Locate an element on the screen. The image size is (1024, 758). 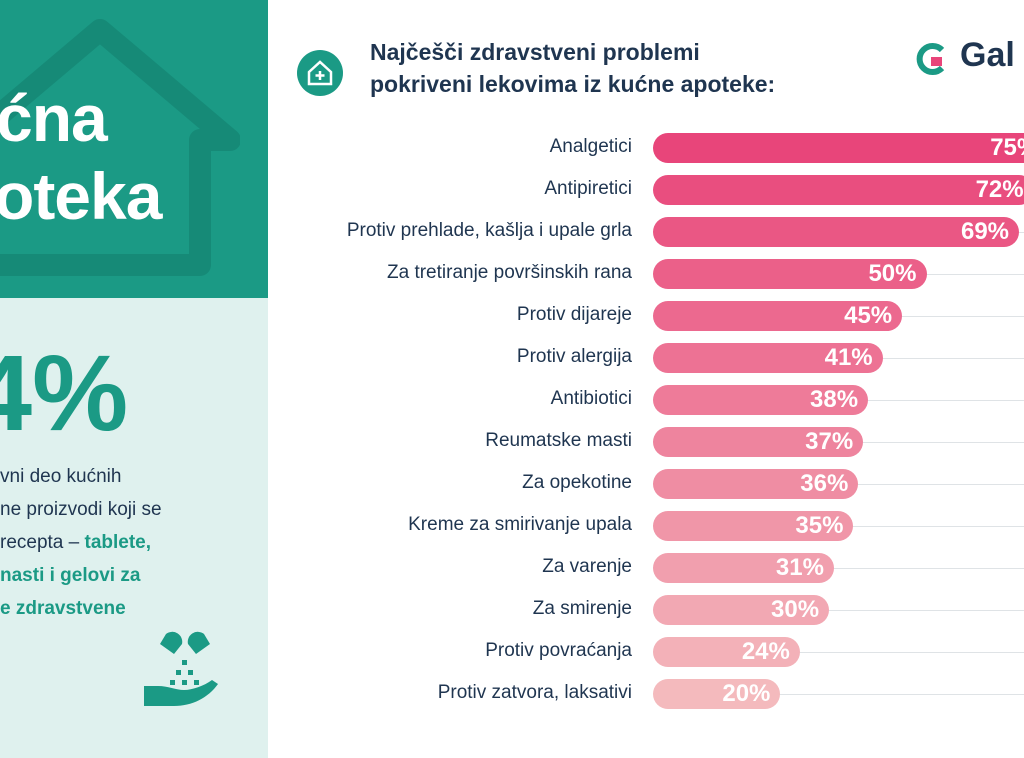
bar-value-label: 20% is located at coordinates (746, 693).